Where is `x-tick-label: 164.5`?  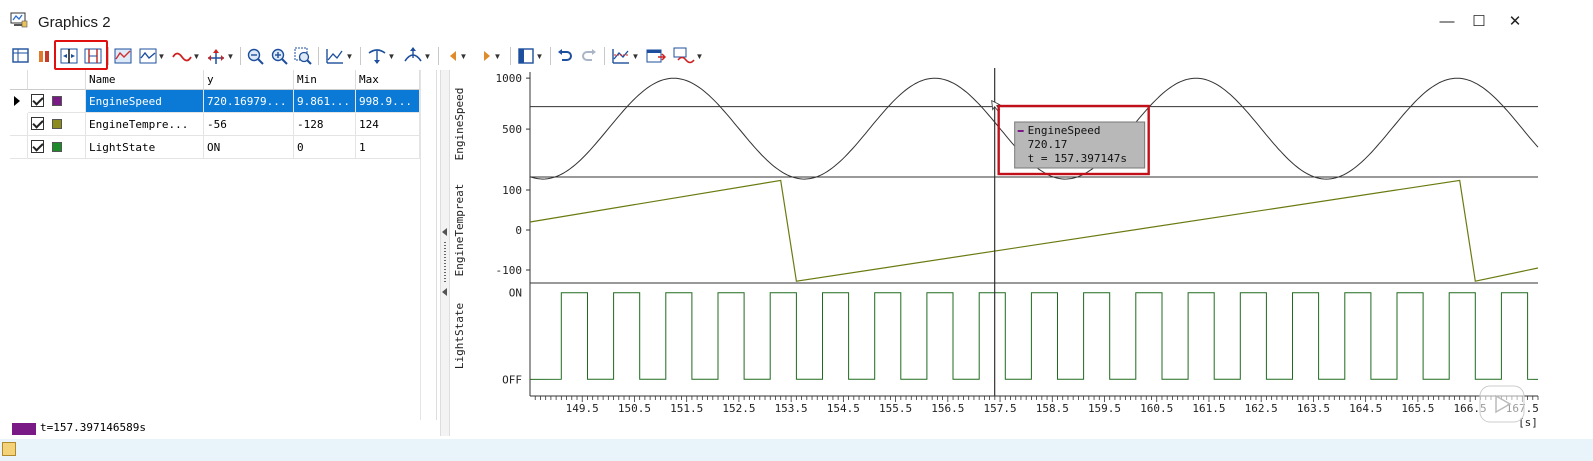 x-tick-label: 164.5 is located at coordinates (1365, 408).